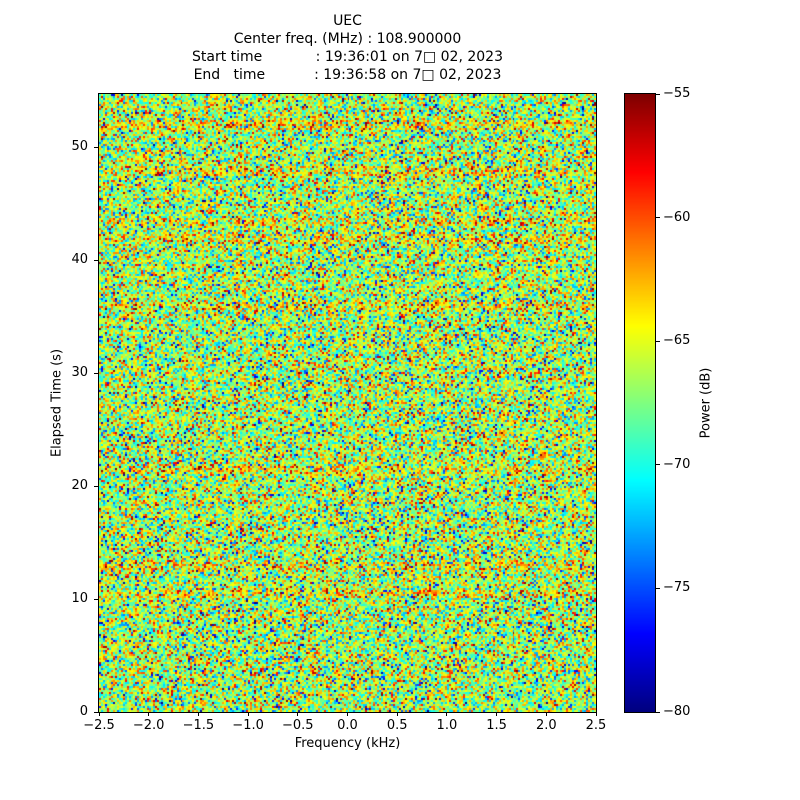  I want to click on x-tick-label: 0.5, so click(397, 725).